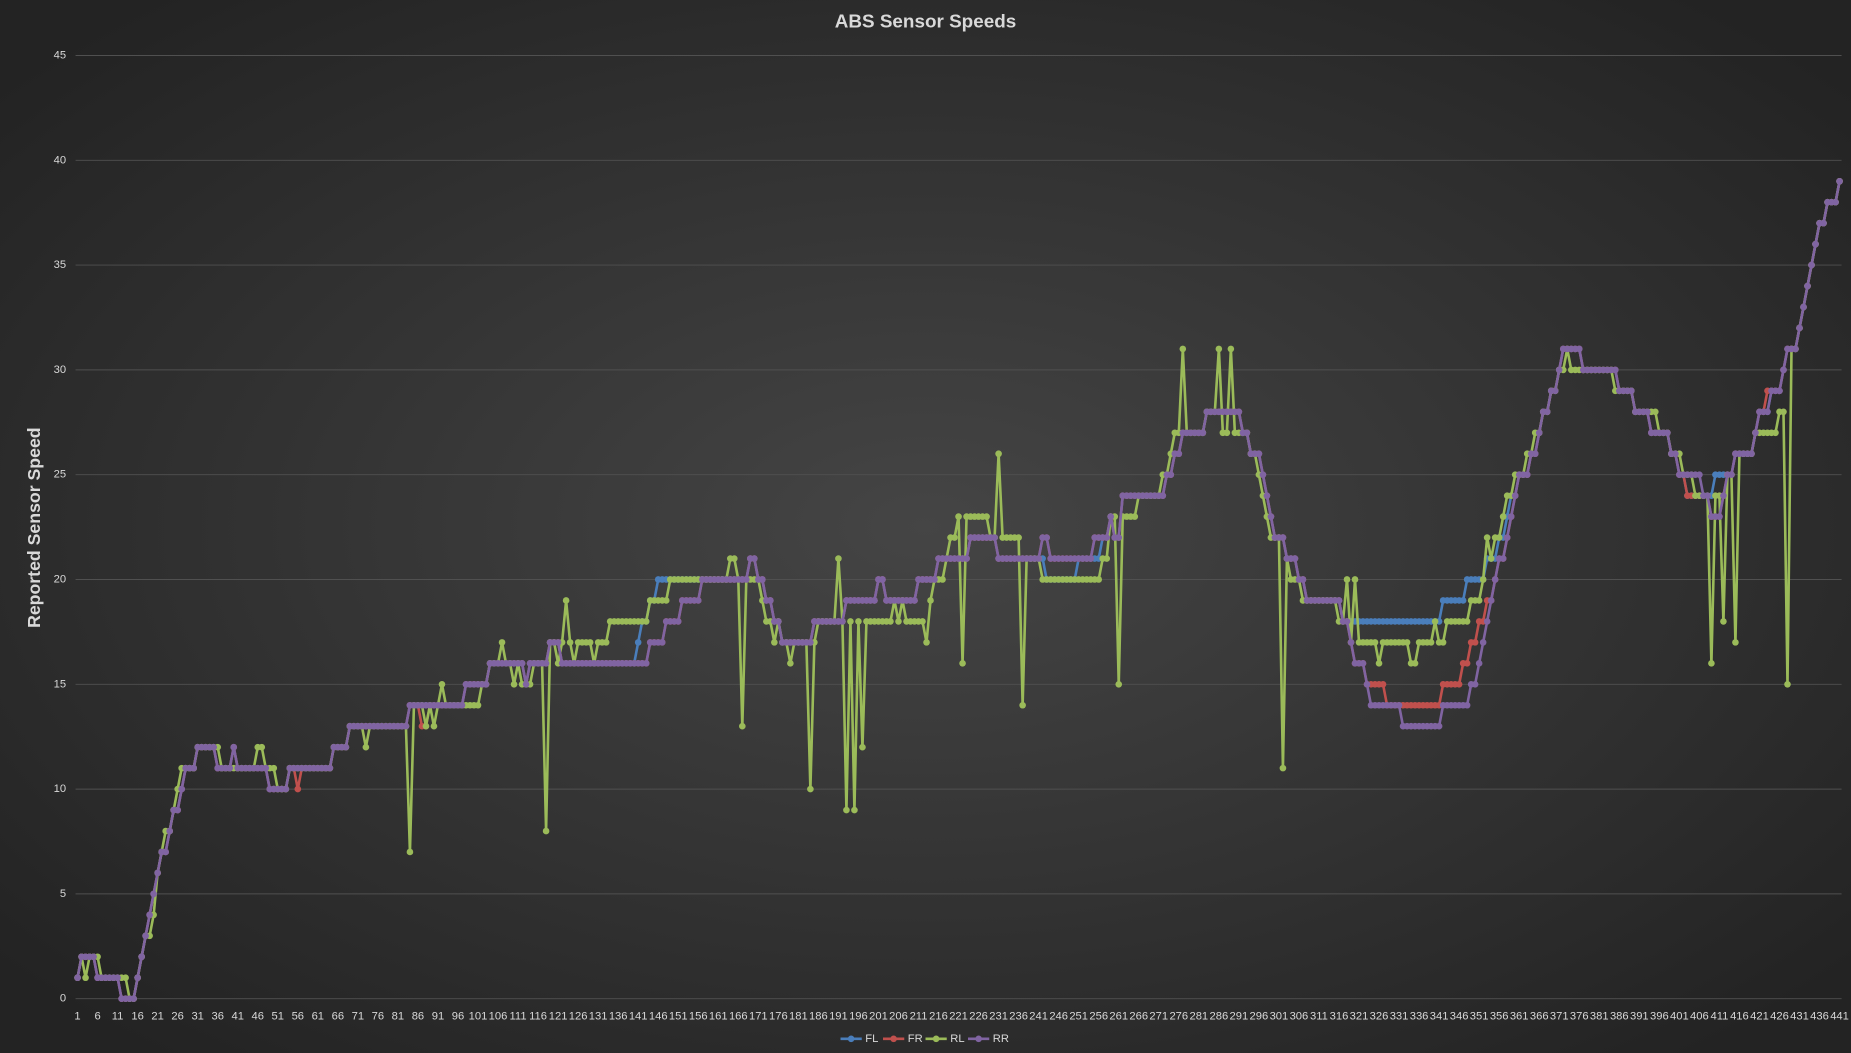 This screenshot has width=1851, height=1053. Describe the element at coordinates (778, 1016) in the screenshot. I see `x-tick-label: 176` at that location.